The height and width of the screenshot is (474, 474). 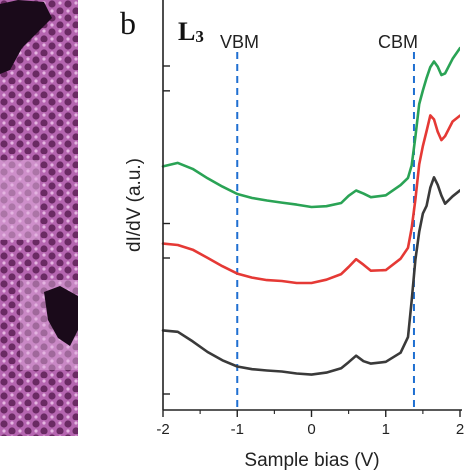 What do you see at coordinates (20, 200) in the screenshot?
I see `stm-bright-patch-top` at bounding box center [20, 200].